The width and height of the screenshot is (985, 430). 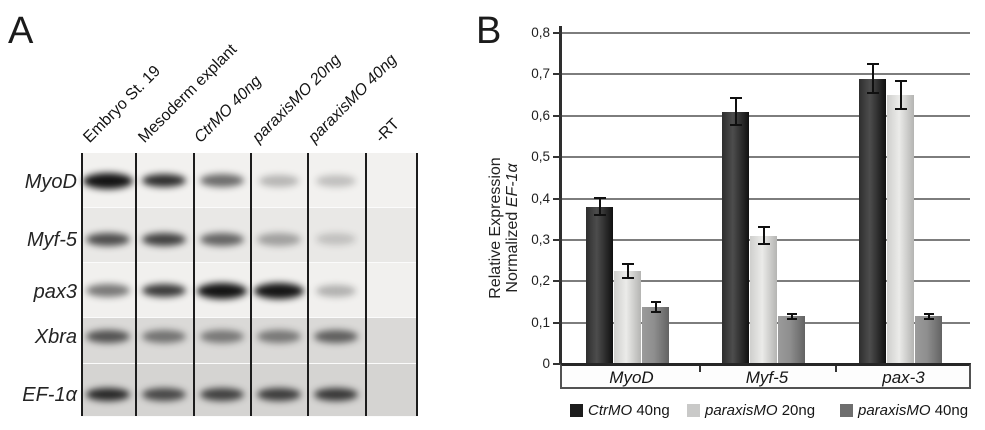 I want to click on y-axis-line, so click(x=560, y=195).